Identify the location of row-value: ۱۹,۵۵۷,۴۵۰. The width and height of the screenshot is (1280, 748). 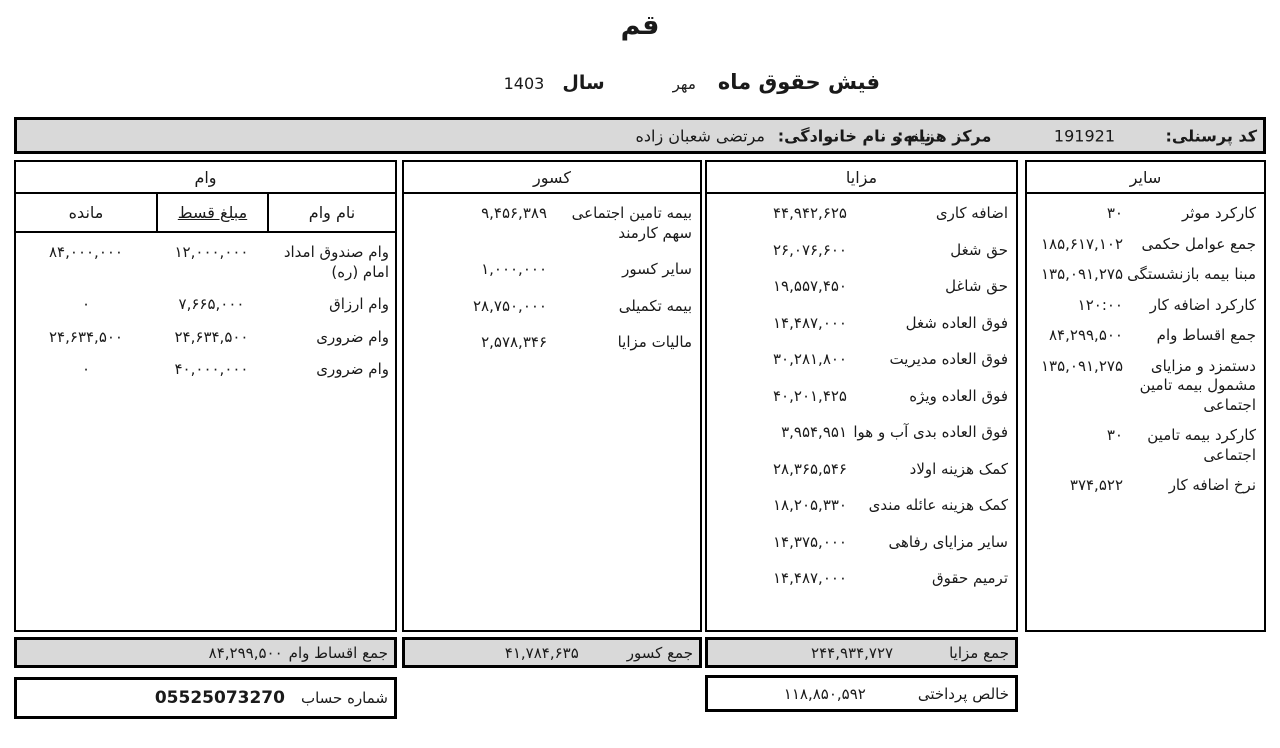
(810, 286).